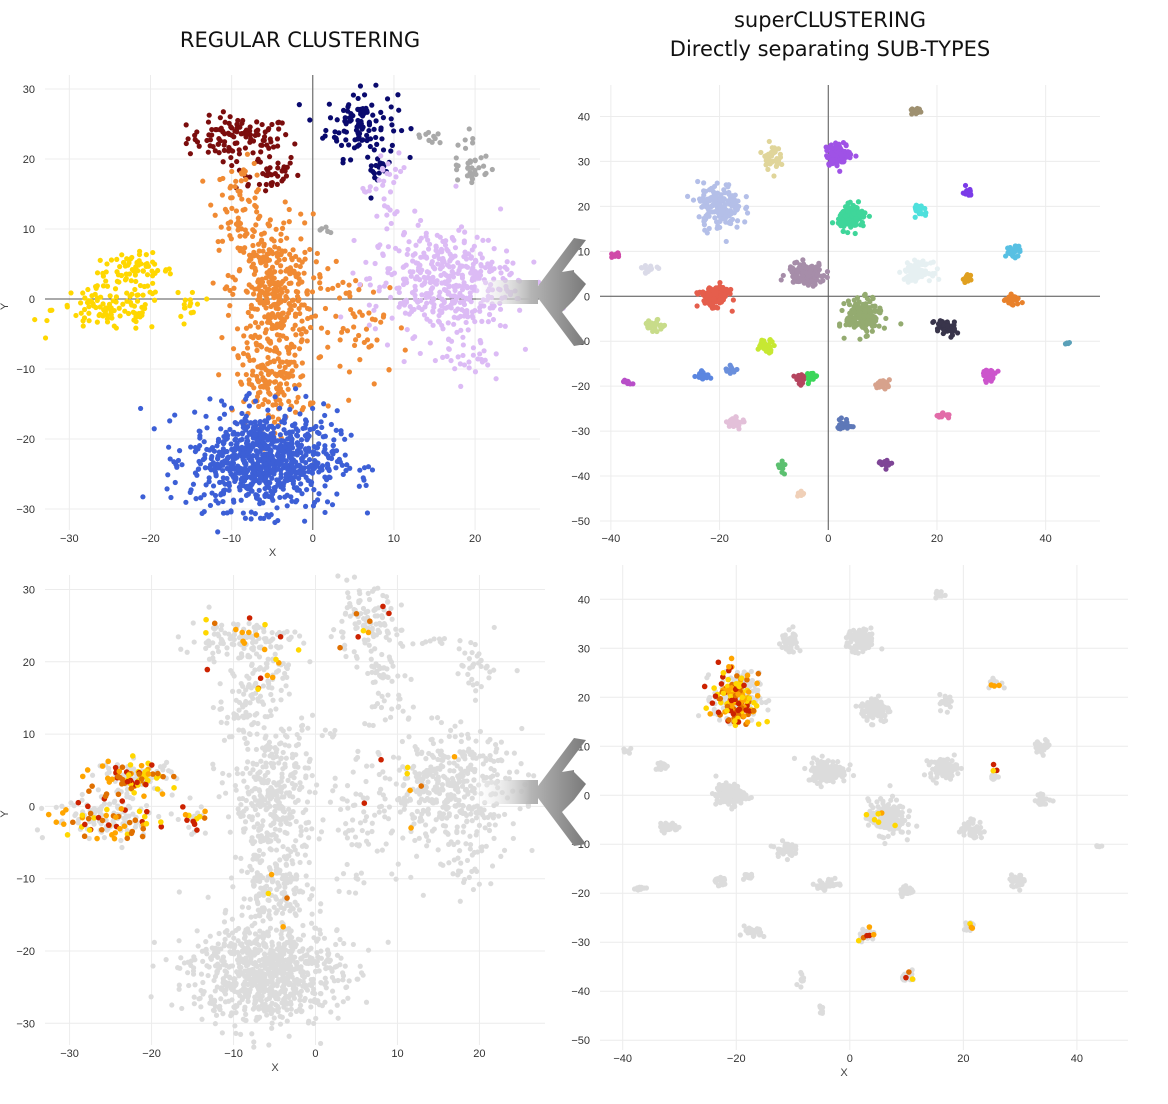  Describe the element at coordinates (29, 230) in the screenshot. I see `y-tick-label: 10` at that location.